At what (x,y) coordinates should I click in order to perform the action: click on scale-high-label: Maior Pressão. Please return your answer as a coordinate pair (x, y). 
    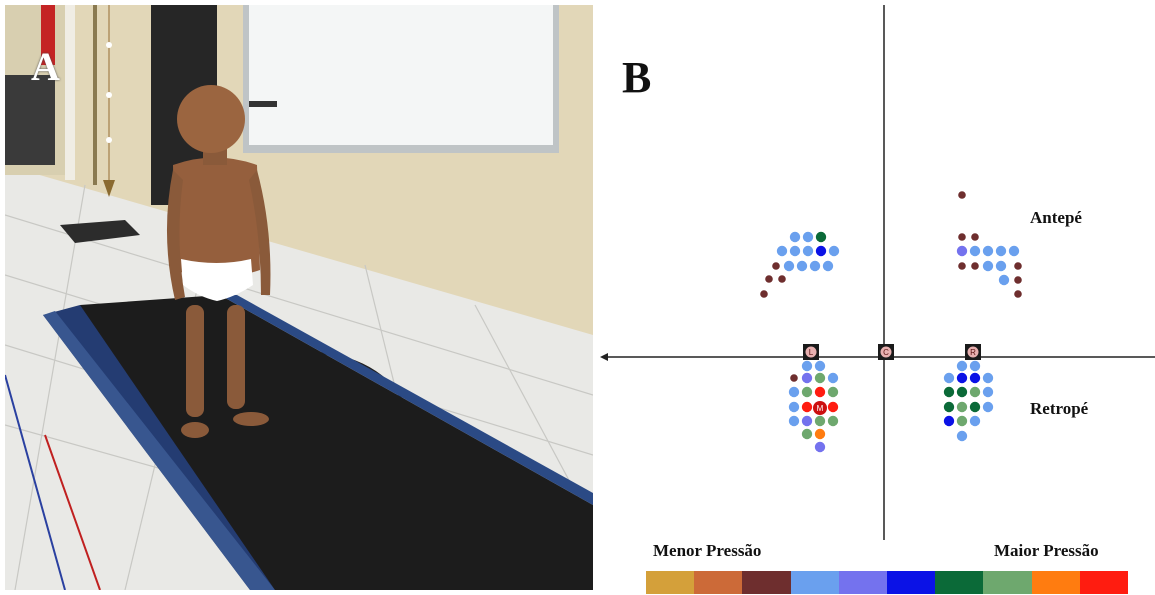
    Looking at the image, I should click on (1046, 550).